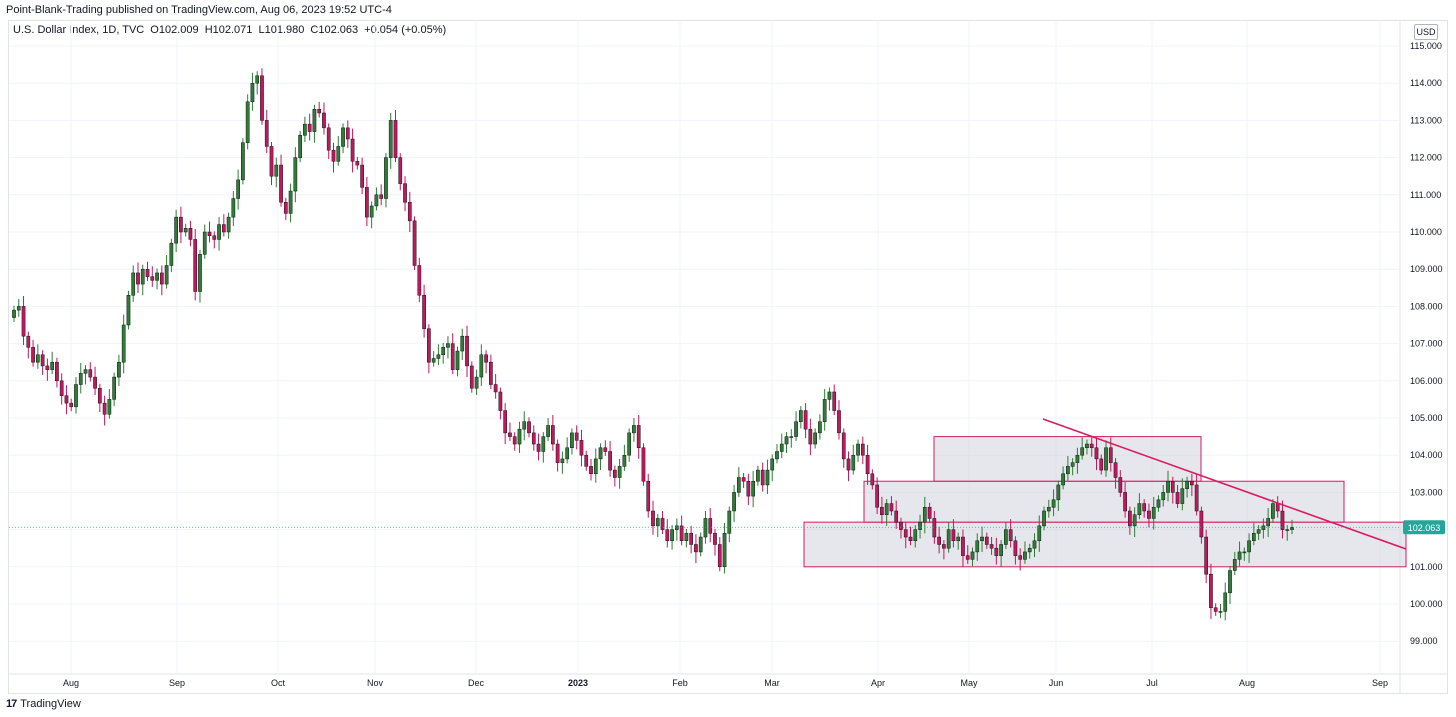 This screenshot has height=717, width=1456. Describe the element at coordinates (1426, 381) in the screenshot. I see `y-tick-label: 106.000` at that location.